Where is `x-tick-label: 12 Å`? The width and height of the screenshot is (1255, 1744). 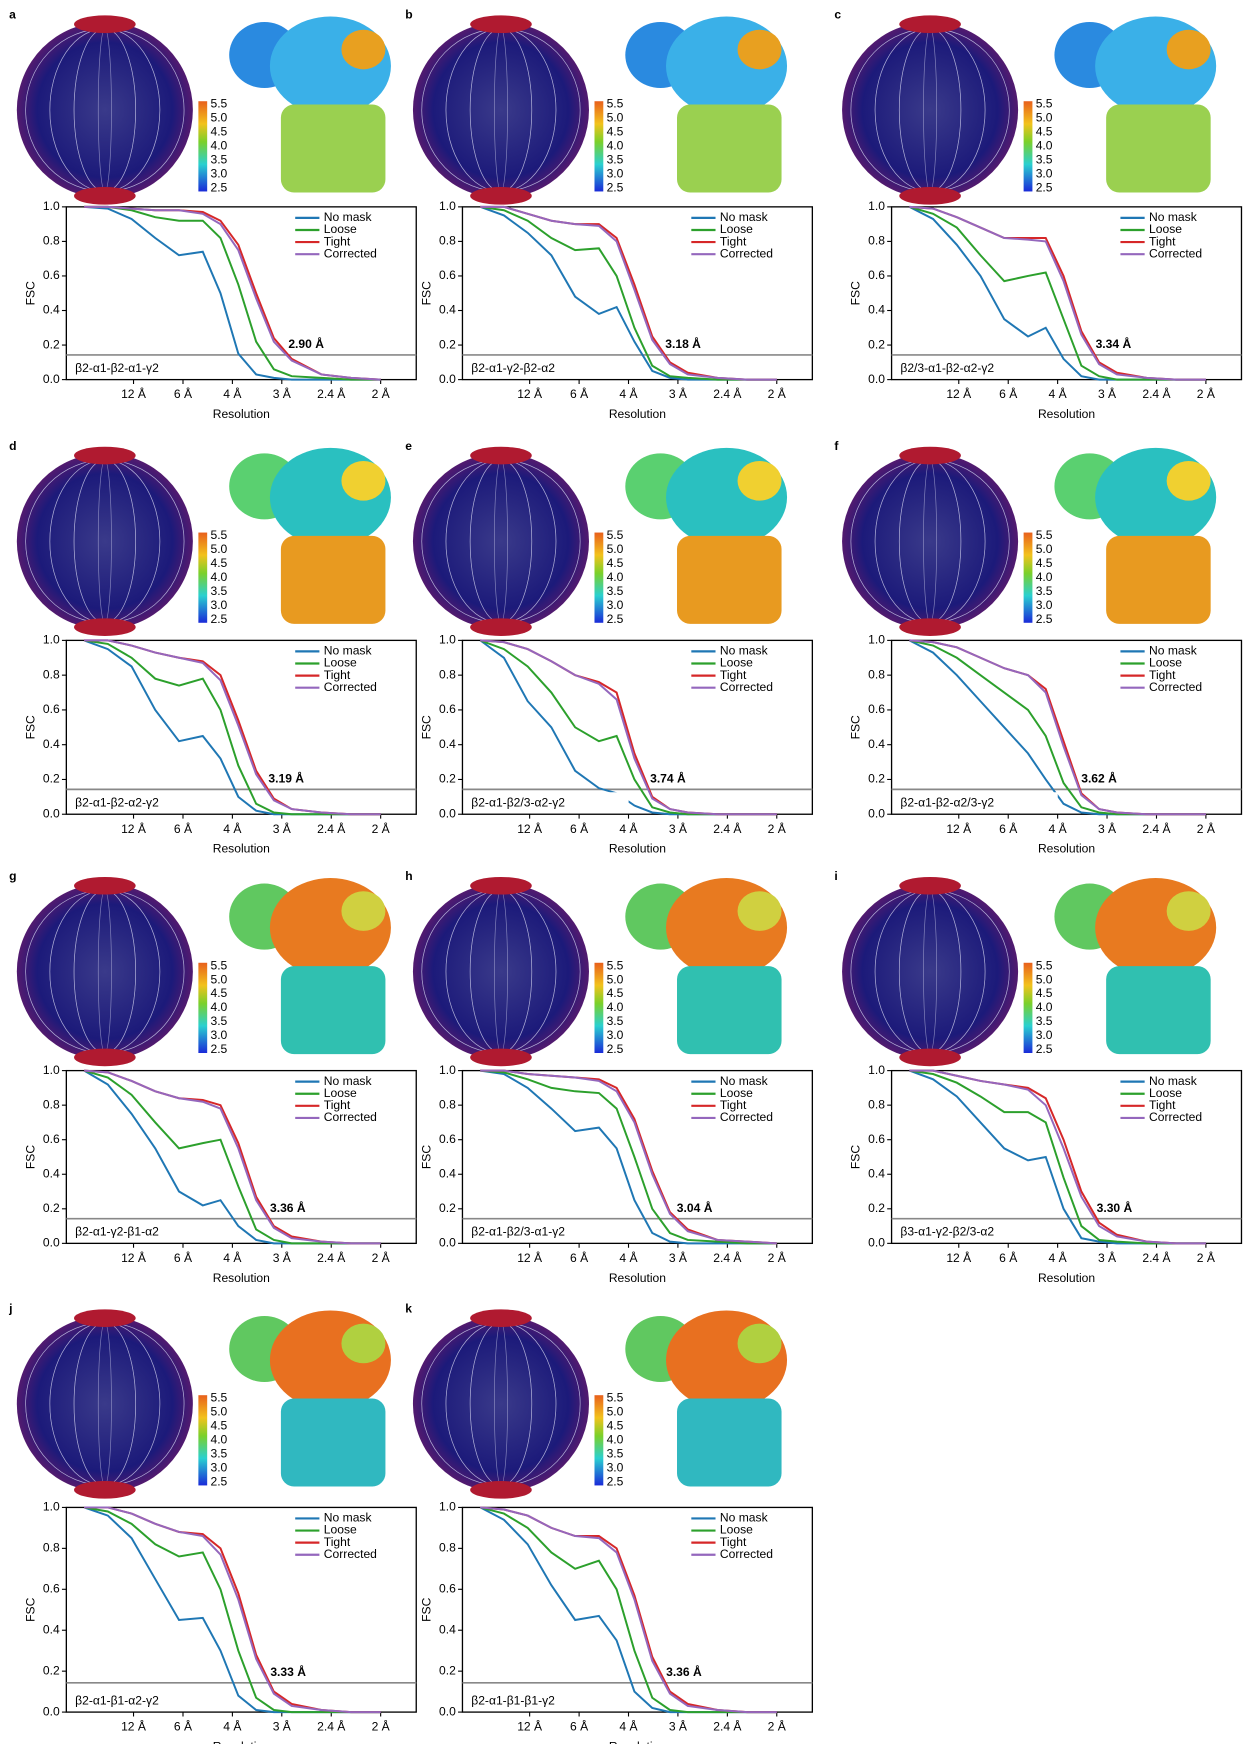 x-tick-label: 12 Å is located at coordinates (959, 393).